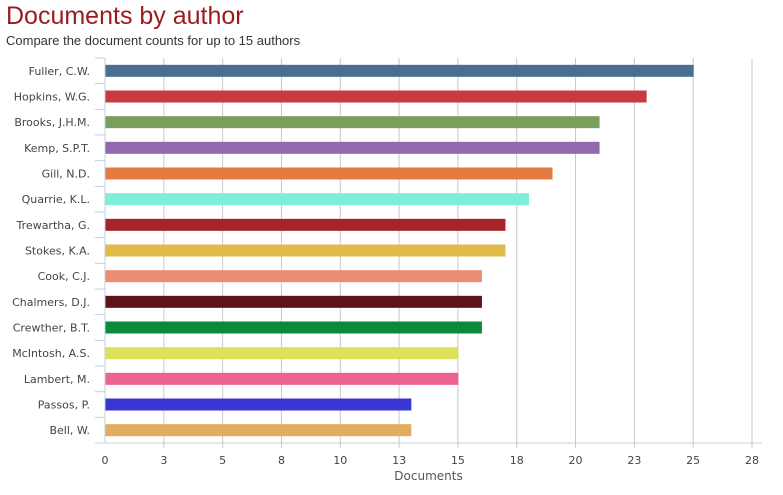 This screenshot has width=783, height=495. What do you see at coordinates (64, 276) in the screenshot?
I see `y-category-label: Cook, C.J.` at bounding box center [64, 276].